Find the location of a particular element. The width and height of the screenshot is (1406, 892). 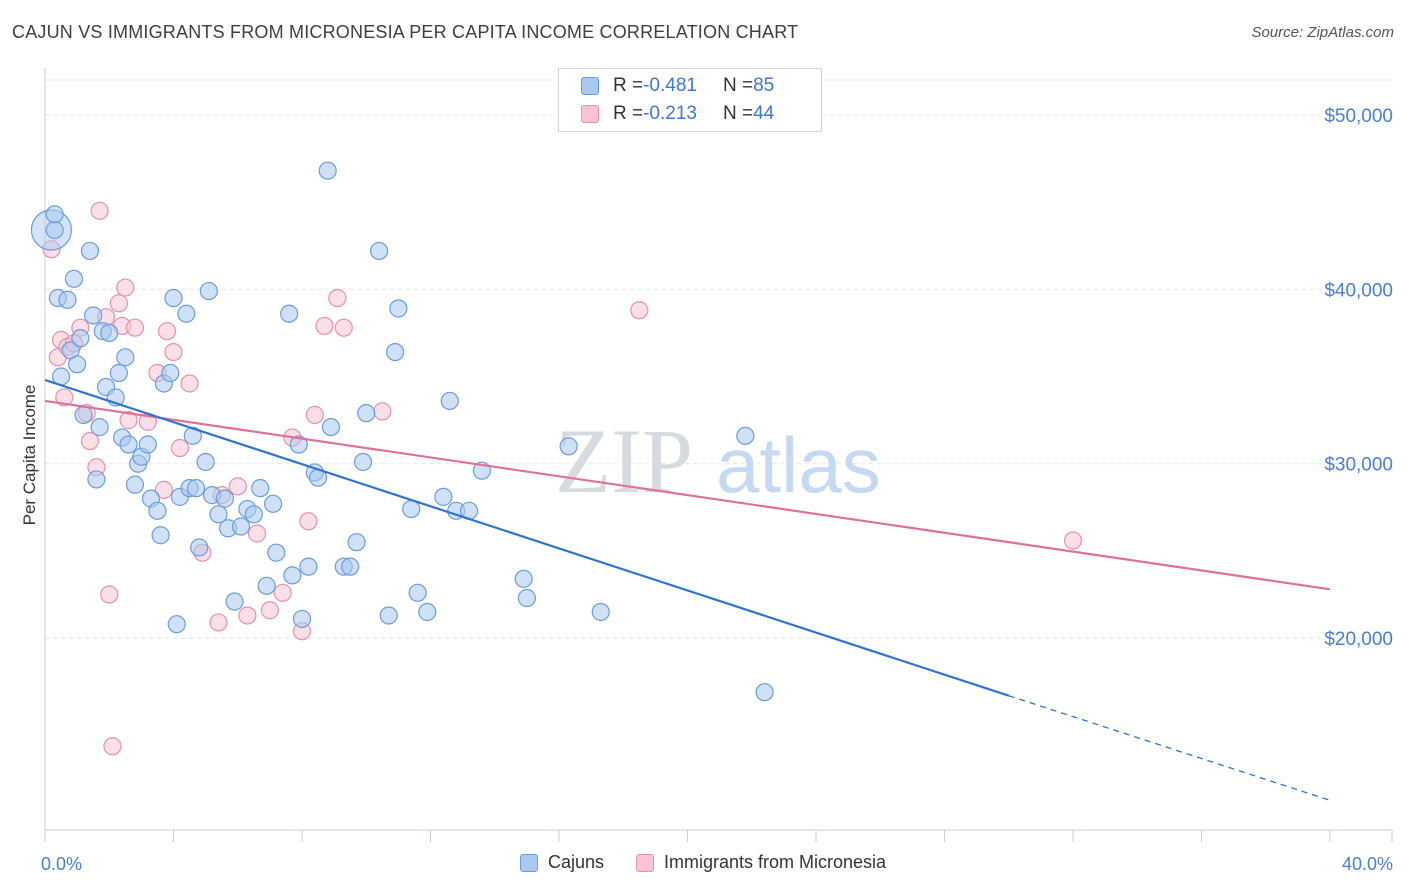

chart-source: Source: ZipAtlas.com is located at coordinates (1322, 32).